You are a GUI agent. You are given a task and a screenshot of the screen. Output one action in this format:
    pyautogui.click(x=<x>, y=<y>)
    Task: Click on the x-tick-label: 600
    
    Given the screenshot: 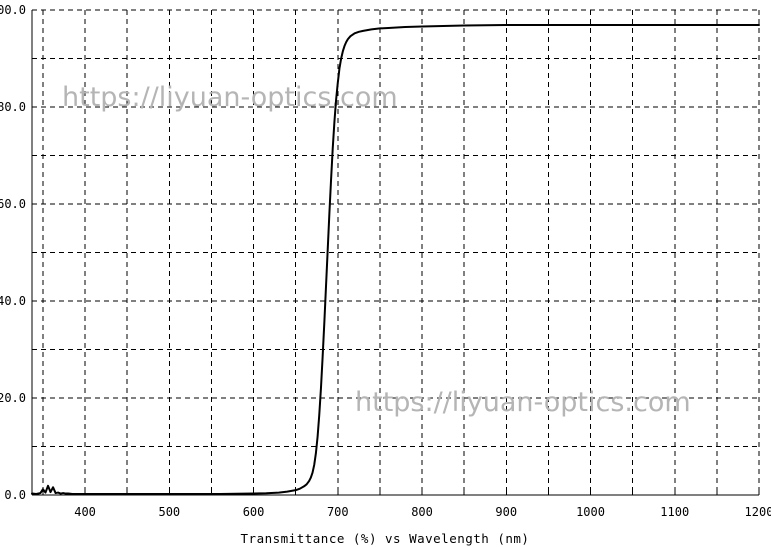 What is the action you would take?
    pyautogui.click(x=254, y=512)
    